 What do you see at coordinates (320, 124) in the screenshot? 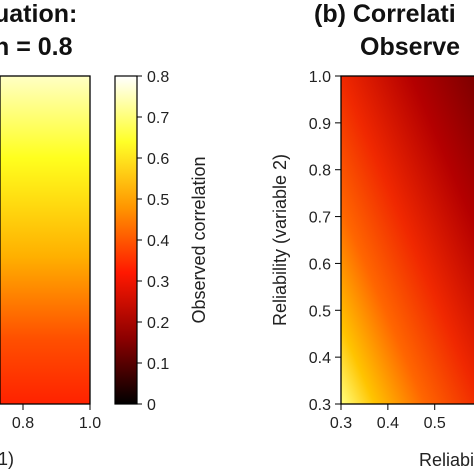
I see `panel-b-y-tick-label: 0.9` at bounding box center [320, 124].